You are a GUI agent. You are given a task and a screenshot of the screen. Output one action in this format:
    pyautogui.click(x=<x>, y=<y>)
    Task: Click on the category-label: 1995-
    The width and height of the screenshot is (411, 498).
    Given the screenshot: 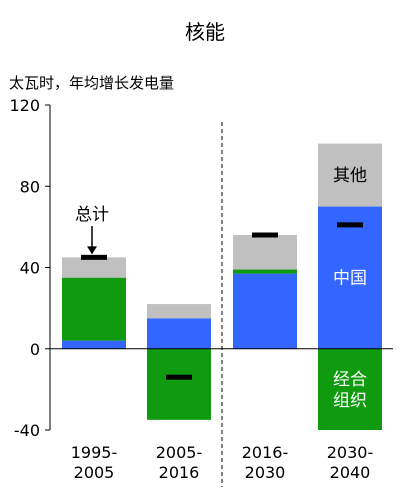 What is the action you would take?
    pyautogui.click(x=94, y=452)
    